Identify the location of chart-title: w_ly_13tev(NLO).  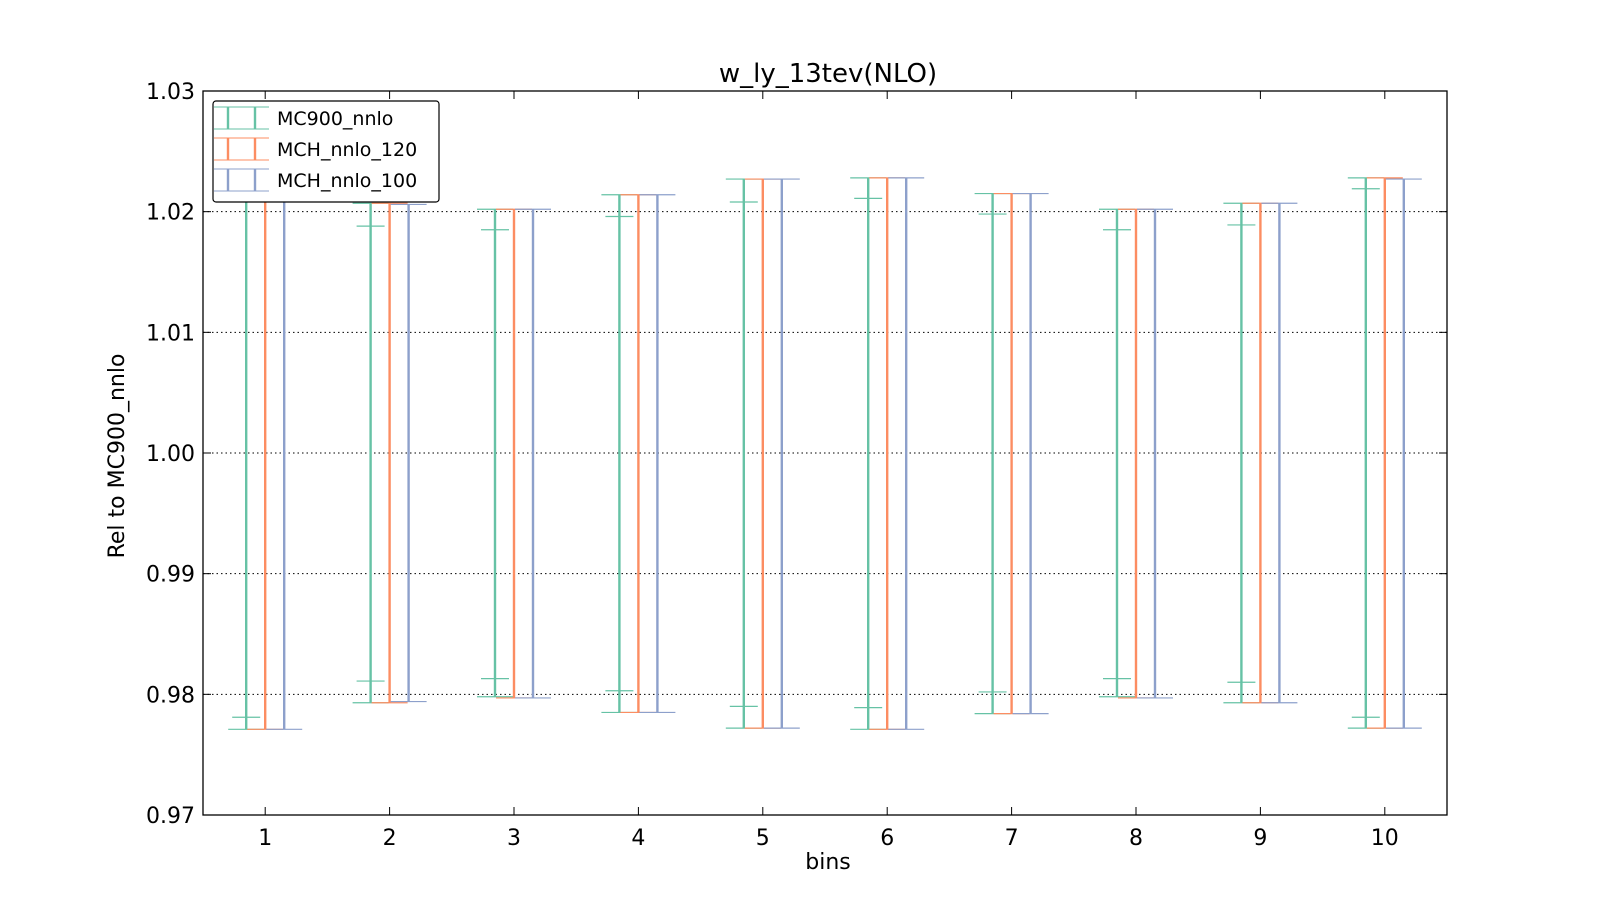
(828, 74).